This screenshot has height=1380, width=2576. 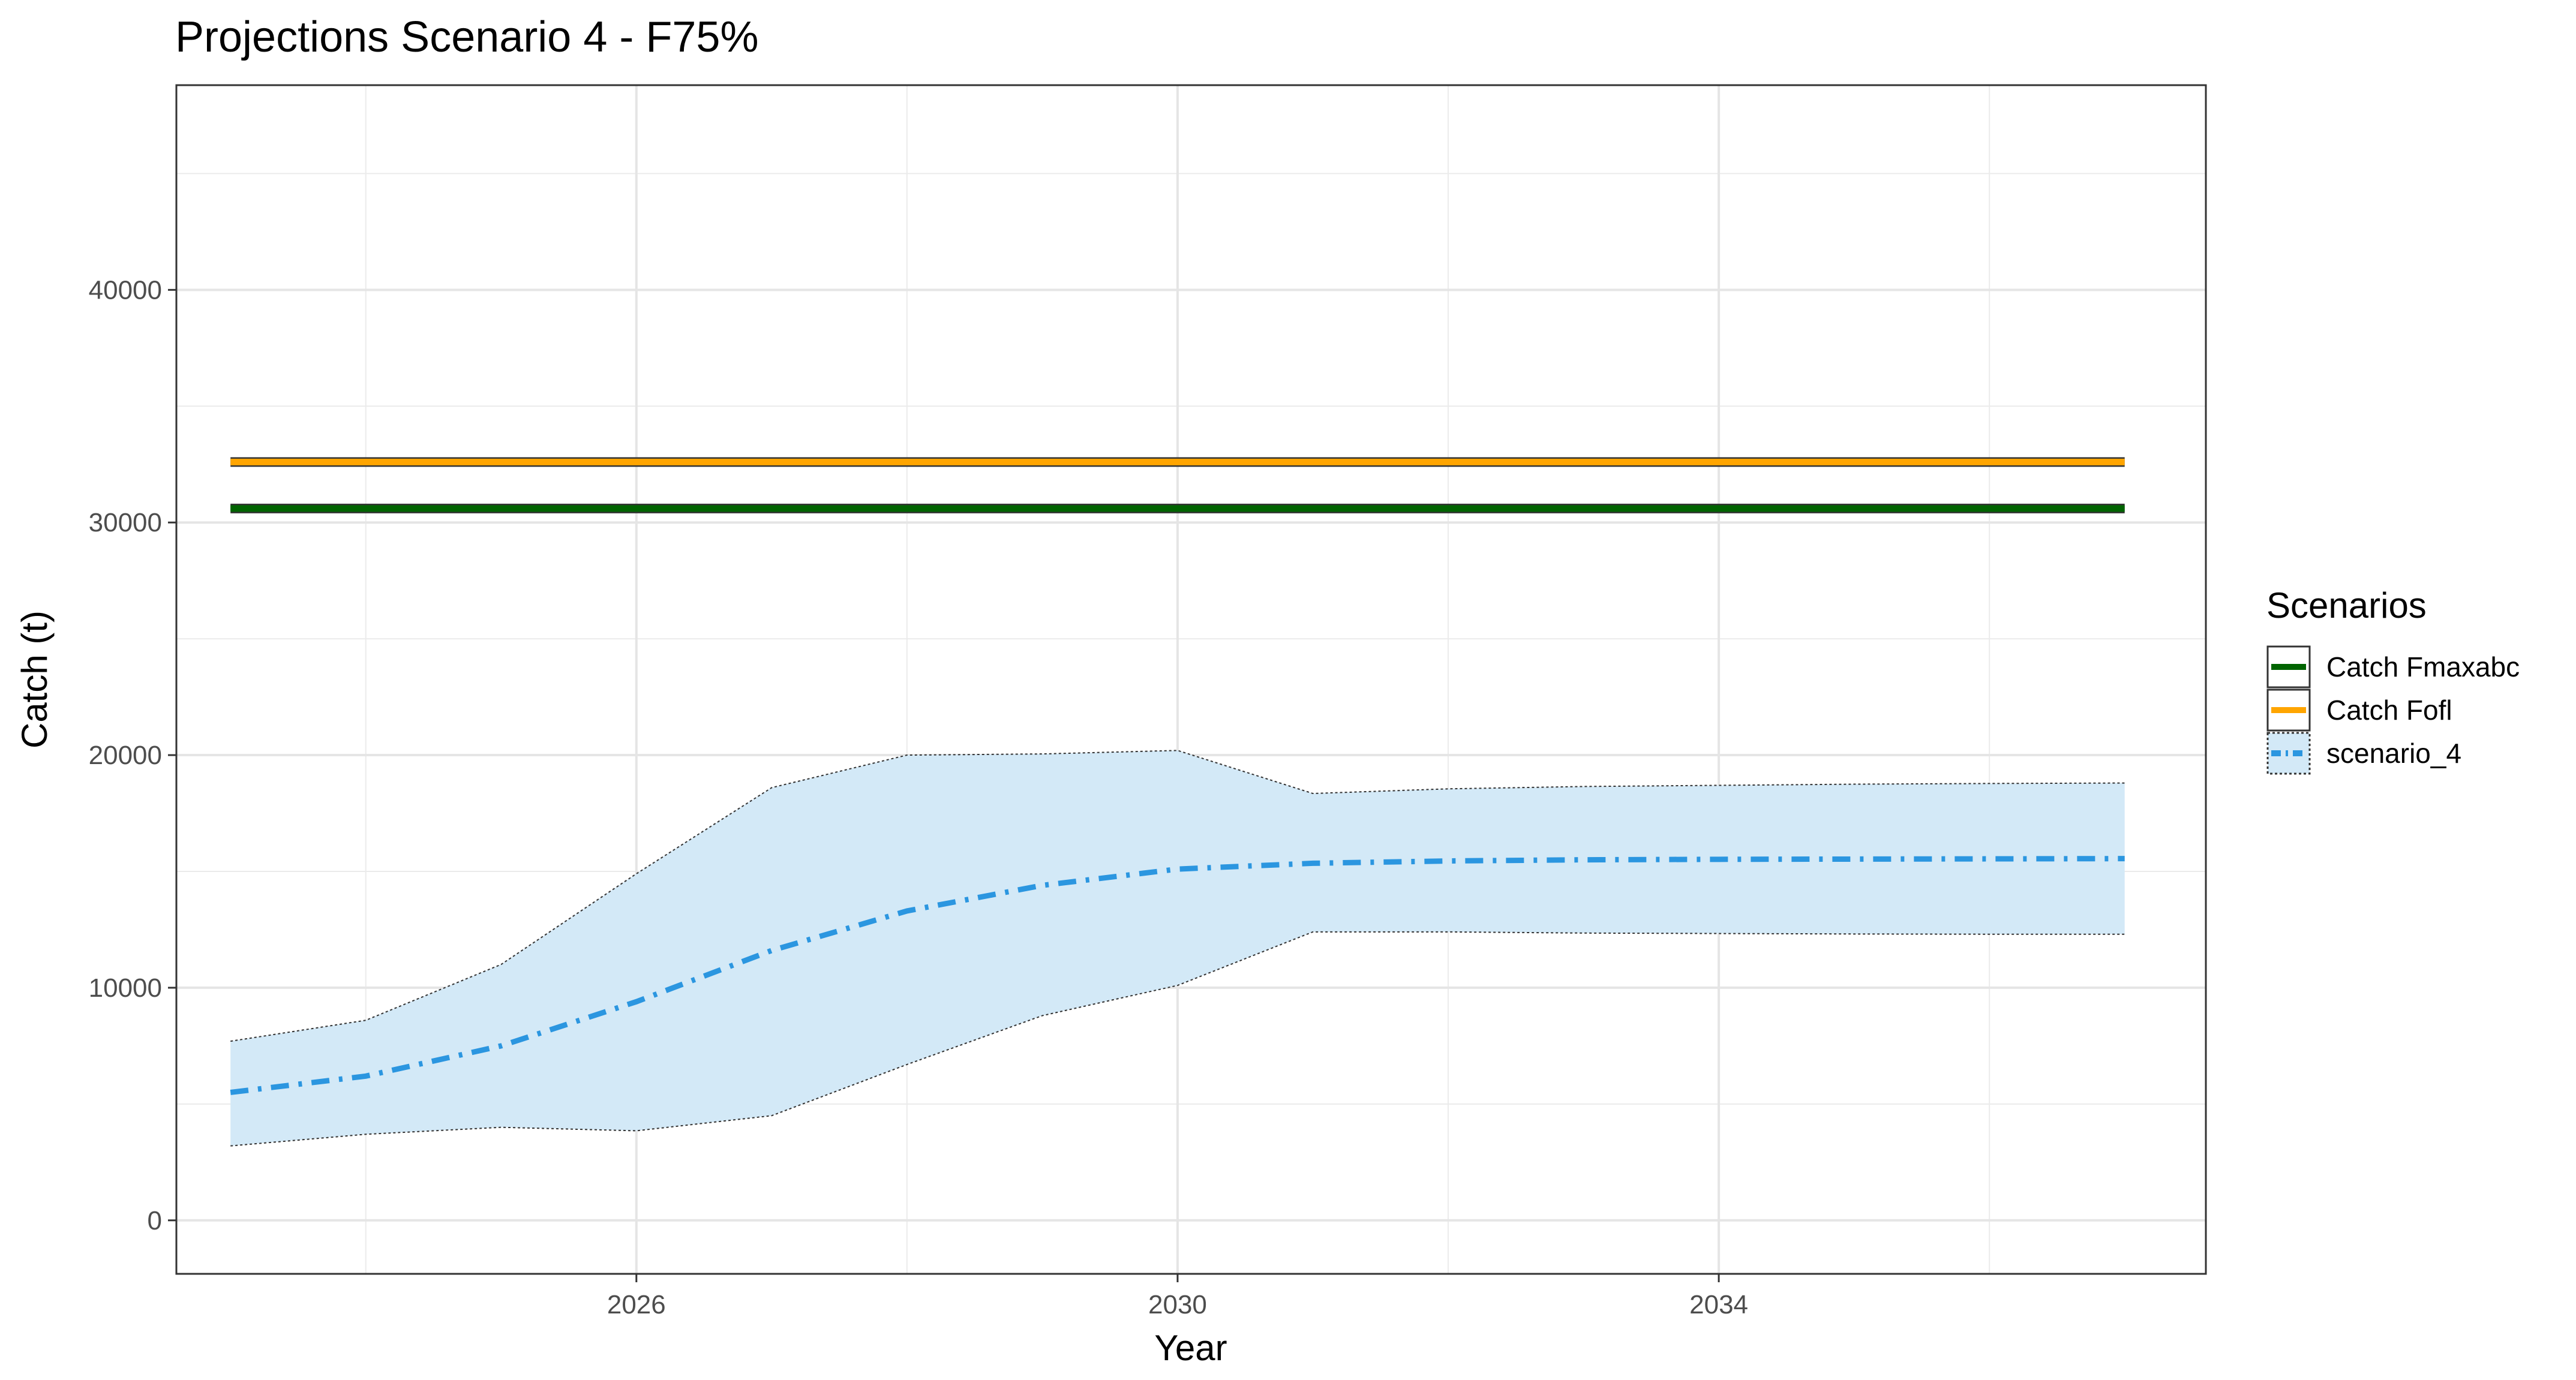 I want to click on x-axis: 2026 2030 2034, so click(x=1177, y=1297).